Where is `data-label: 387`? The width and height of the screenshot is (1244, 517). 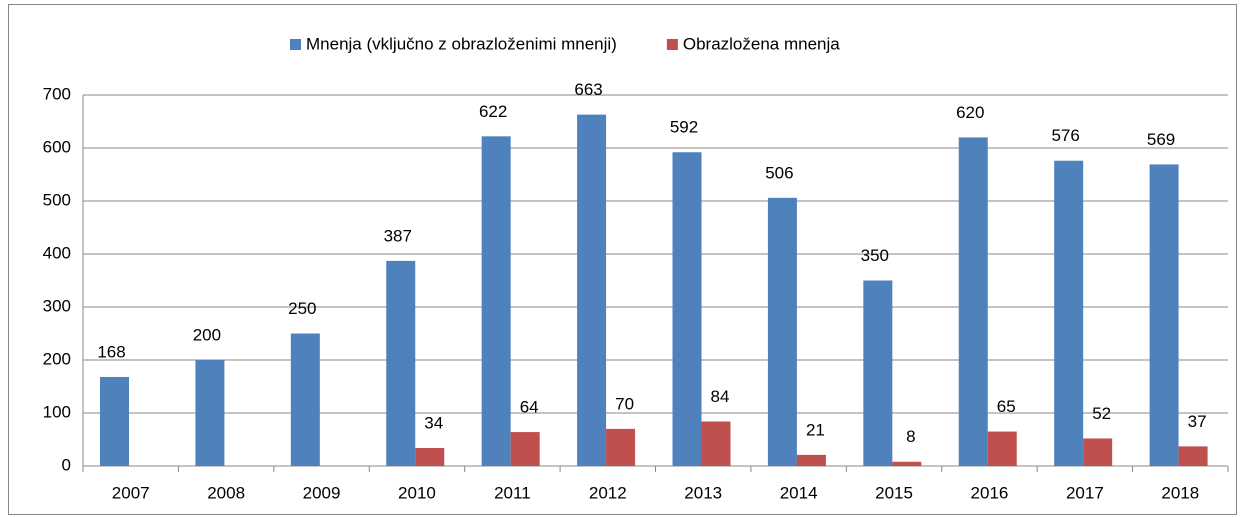
data-label: 387 is located at coordinates (398, 235).